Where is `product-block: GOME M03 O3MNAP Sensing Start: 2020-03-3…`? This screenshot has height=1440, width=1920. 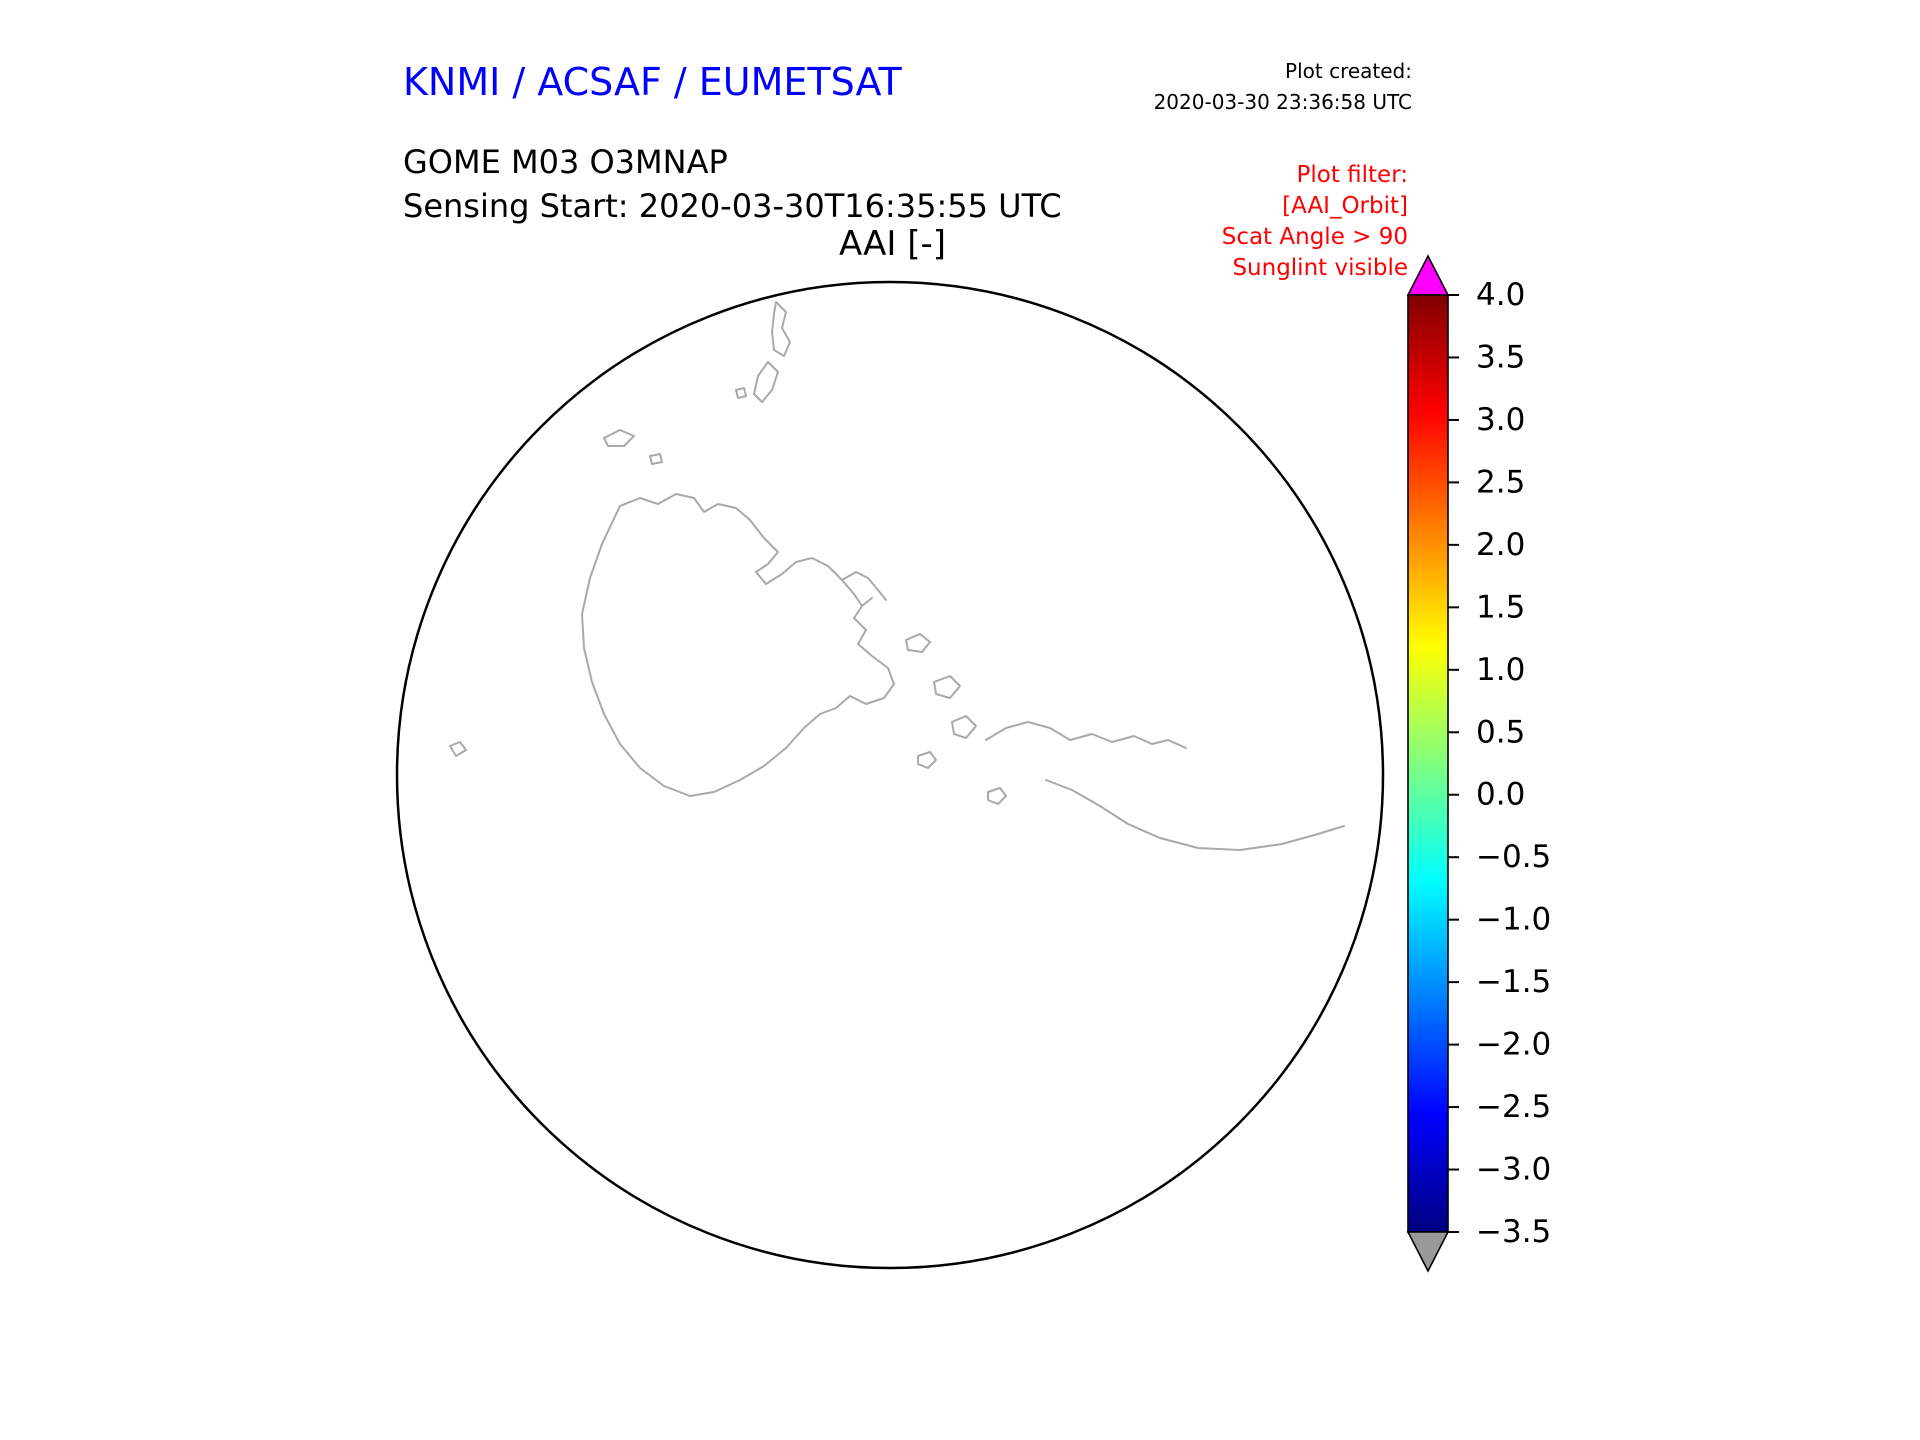
product-block: GOME M03 O3MNAP Sensing Start: 2020-03-3… is located at coordinates (732, 184).